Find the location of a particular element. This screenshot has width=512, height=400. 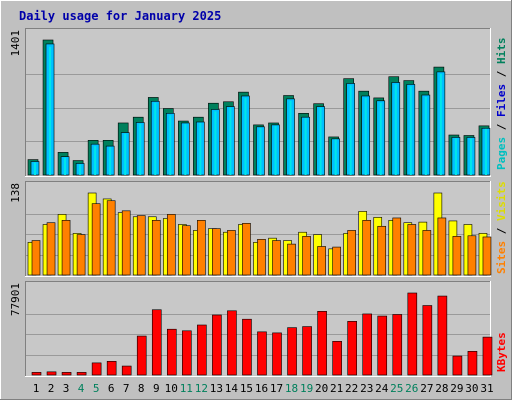

x-tick-label: 11 is located at coordinates (186, 388).